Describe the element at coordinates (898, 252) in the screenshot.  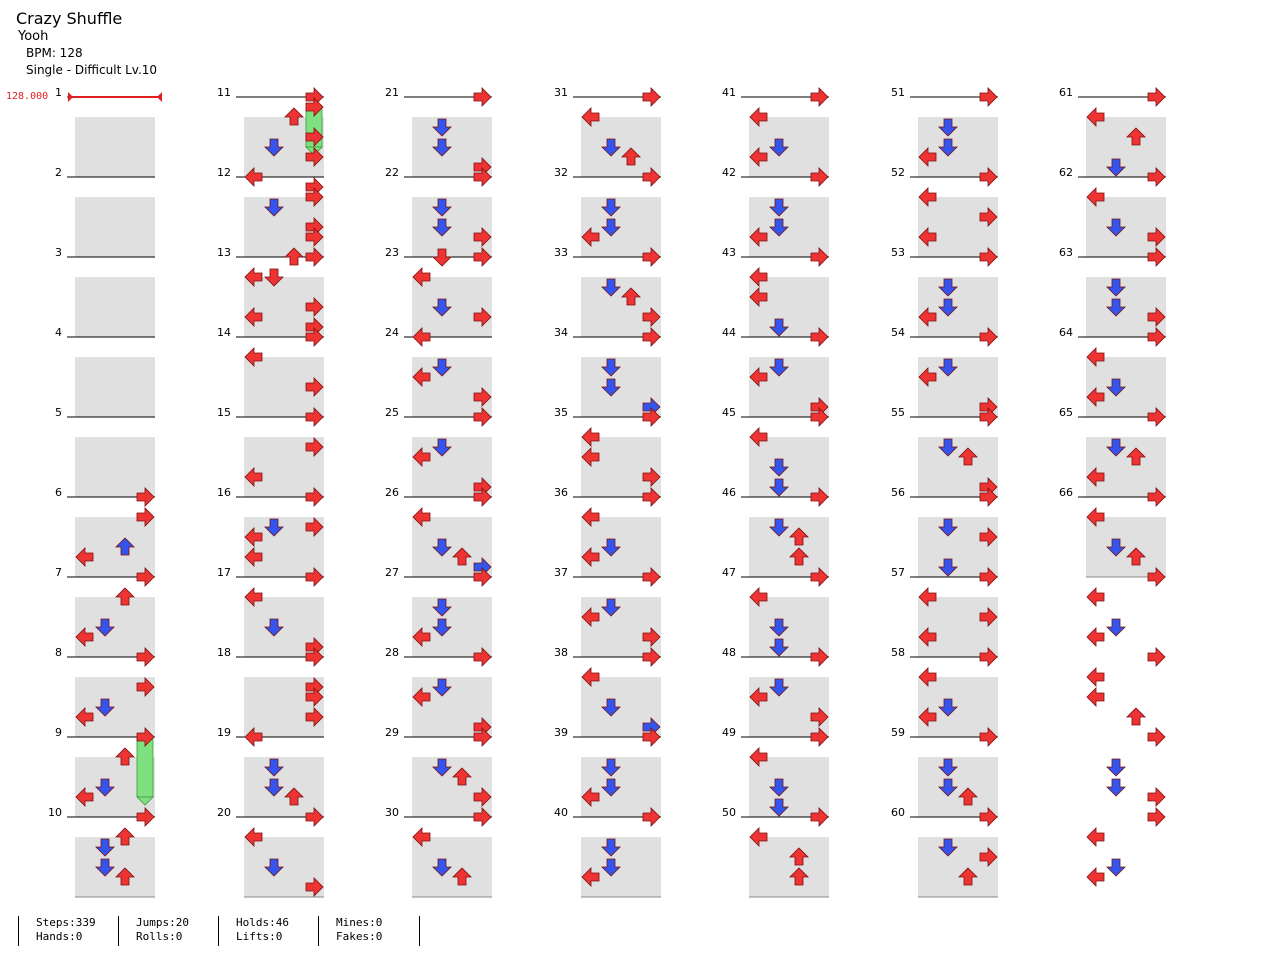
I see `measure-number: 53` at that location.